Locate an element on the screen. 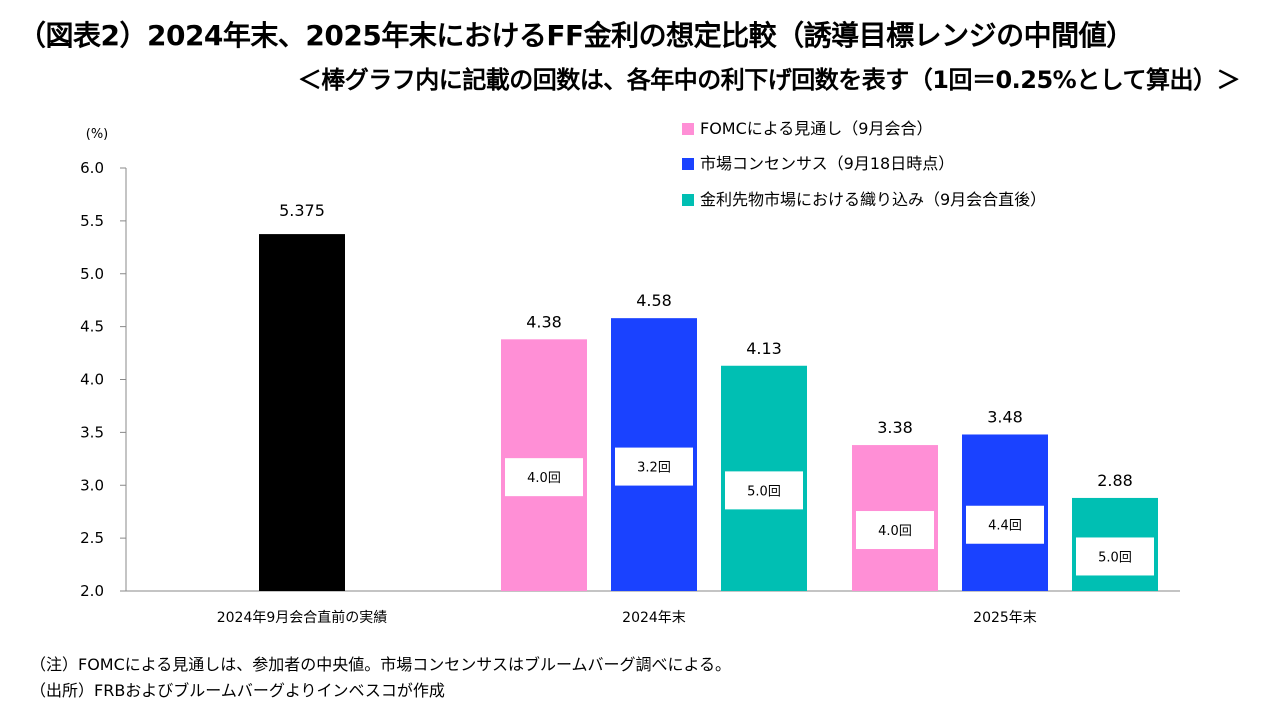 This screenshot has width=1280, height=720. y-axis-unit: (%) is located at coordinates (97, 134).